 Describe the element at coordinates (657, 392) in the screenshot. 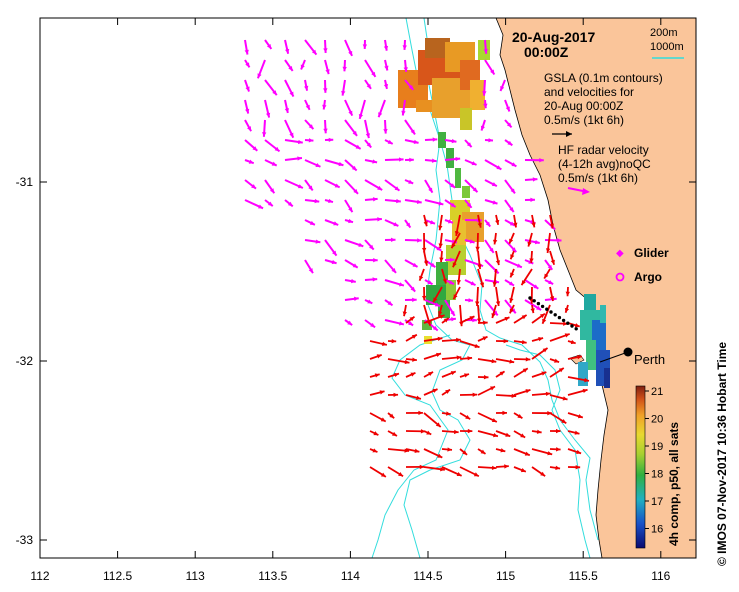

I see `colorbar-tick-label: 21` at that location.